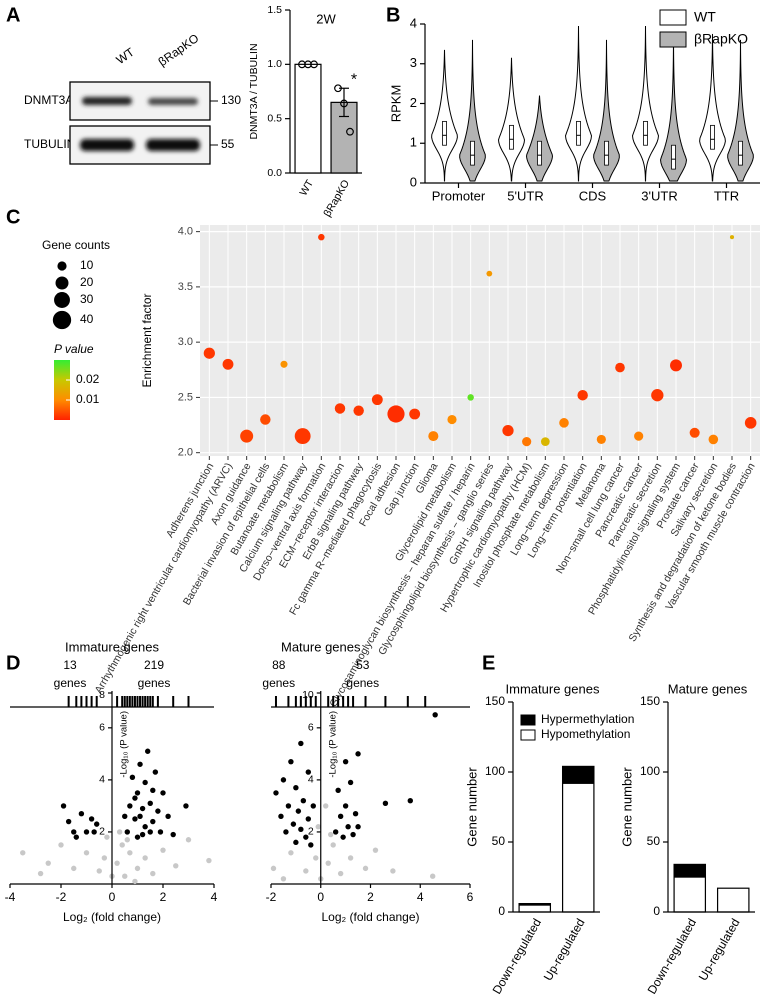 The height and width of the screenshot is (997, 765). What do you see at coordinates (74, 349) in the screenshot?
I see `color-legend-title: P value` at bounding box center [74, 349].